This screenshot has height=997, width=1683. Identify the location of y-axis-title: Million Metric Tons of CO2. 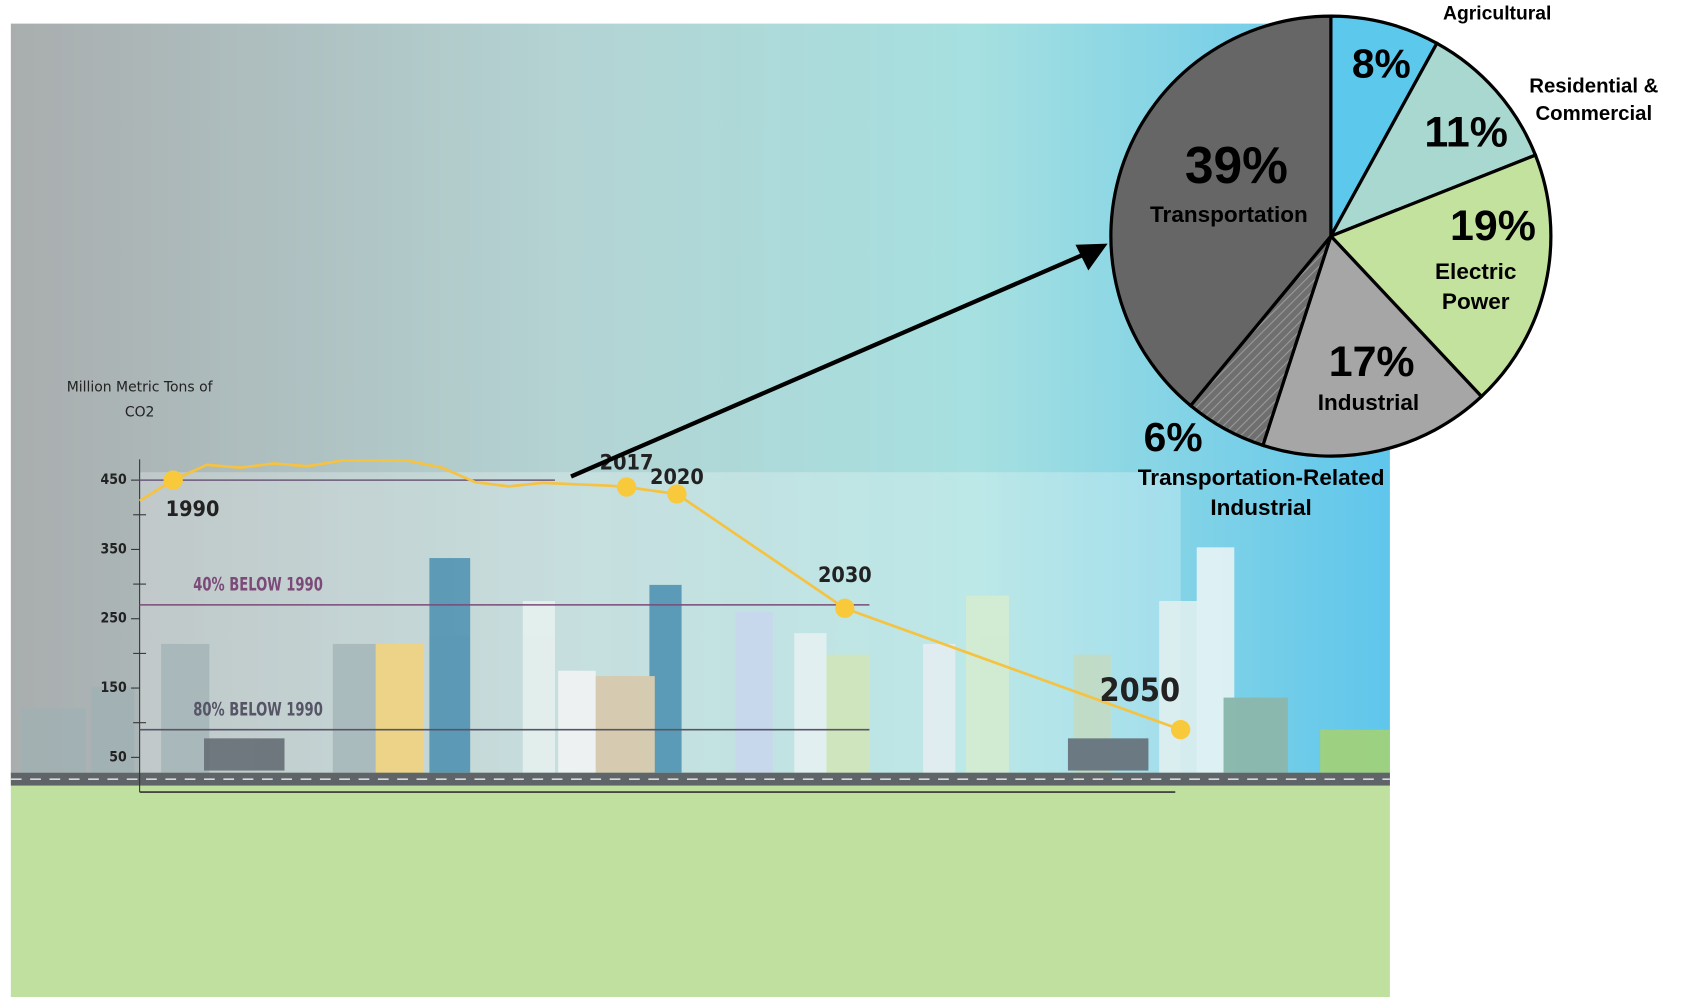
(139, 400).